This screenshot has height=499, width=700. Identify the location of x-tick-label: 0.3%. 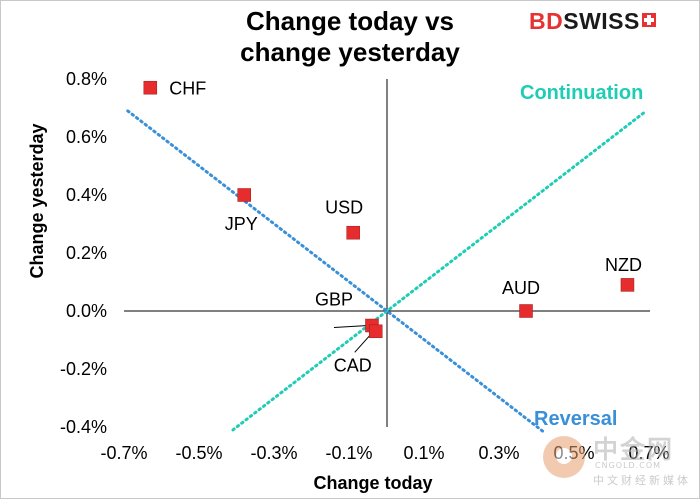
(498, 453).